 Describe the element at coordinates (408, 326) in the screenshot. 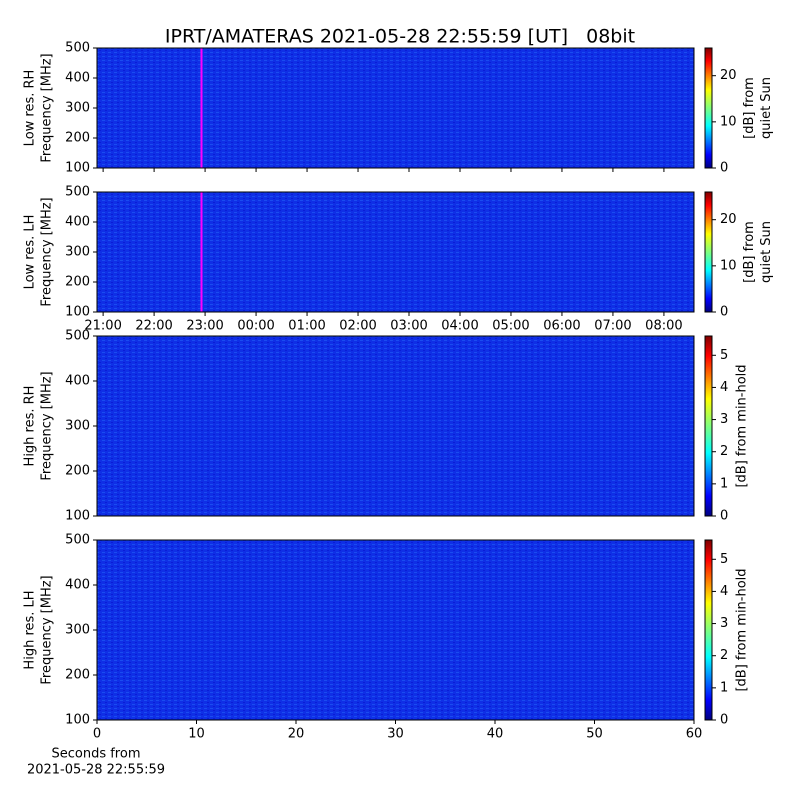

I see `x-tick-label: 03:00` at that location.